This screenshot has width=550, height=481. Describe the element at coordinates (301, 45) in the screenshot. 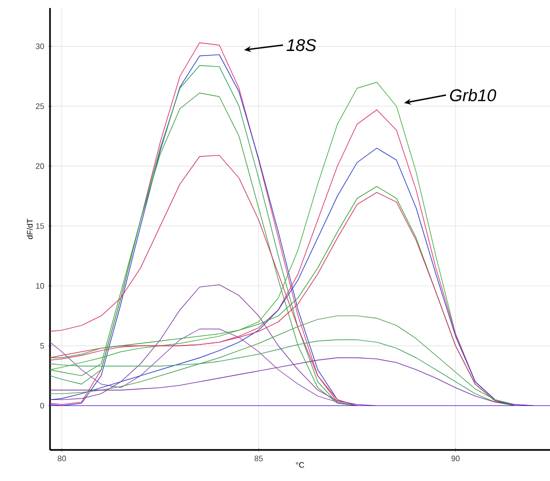

I see `annotation: 18S` at that location.